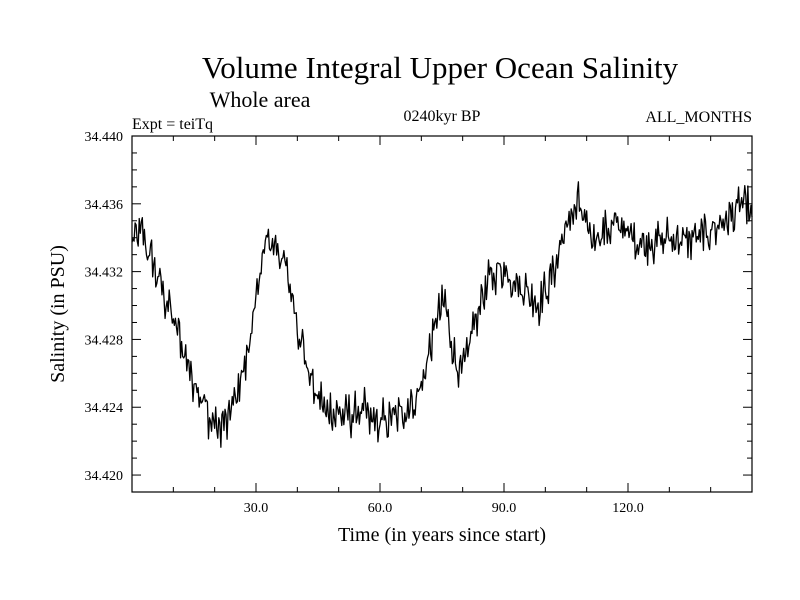 Image resolution: width=800 pixels, height=600 pixels. What do you see at coordinates (104, 137) in the screenshot?
I see `y-tick-label: 34.440` at bounding box center [104, 137].